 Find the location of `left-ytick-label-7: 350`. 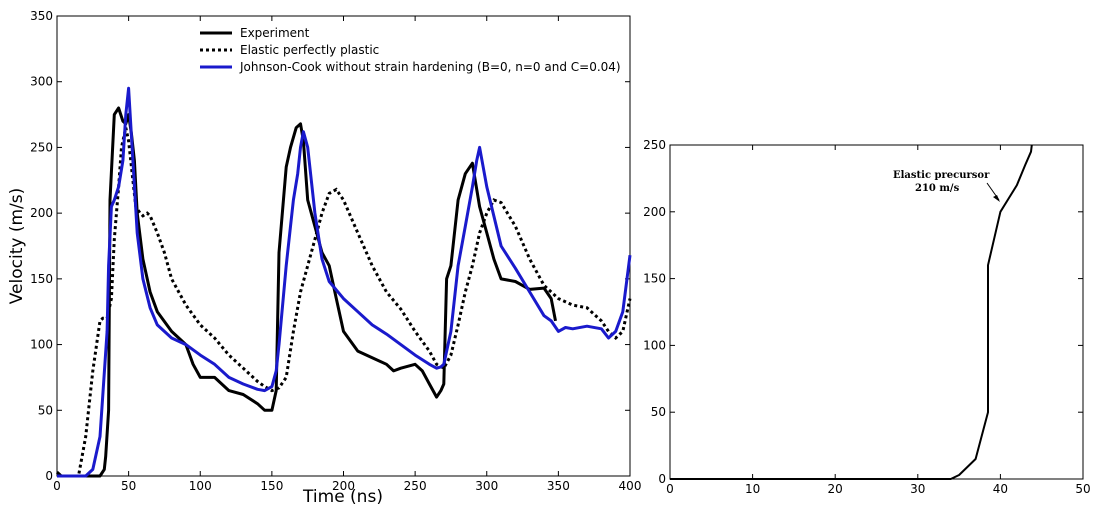

left-ytick-label-7: 350 is located at coordinates (41, 16).